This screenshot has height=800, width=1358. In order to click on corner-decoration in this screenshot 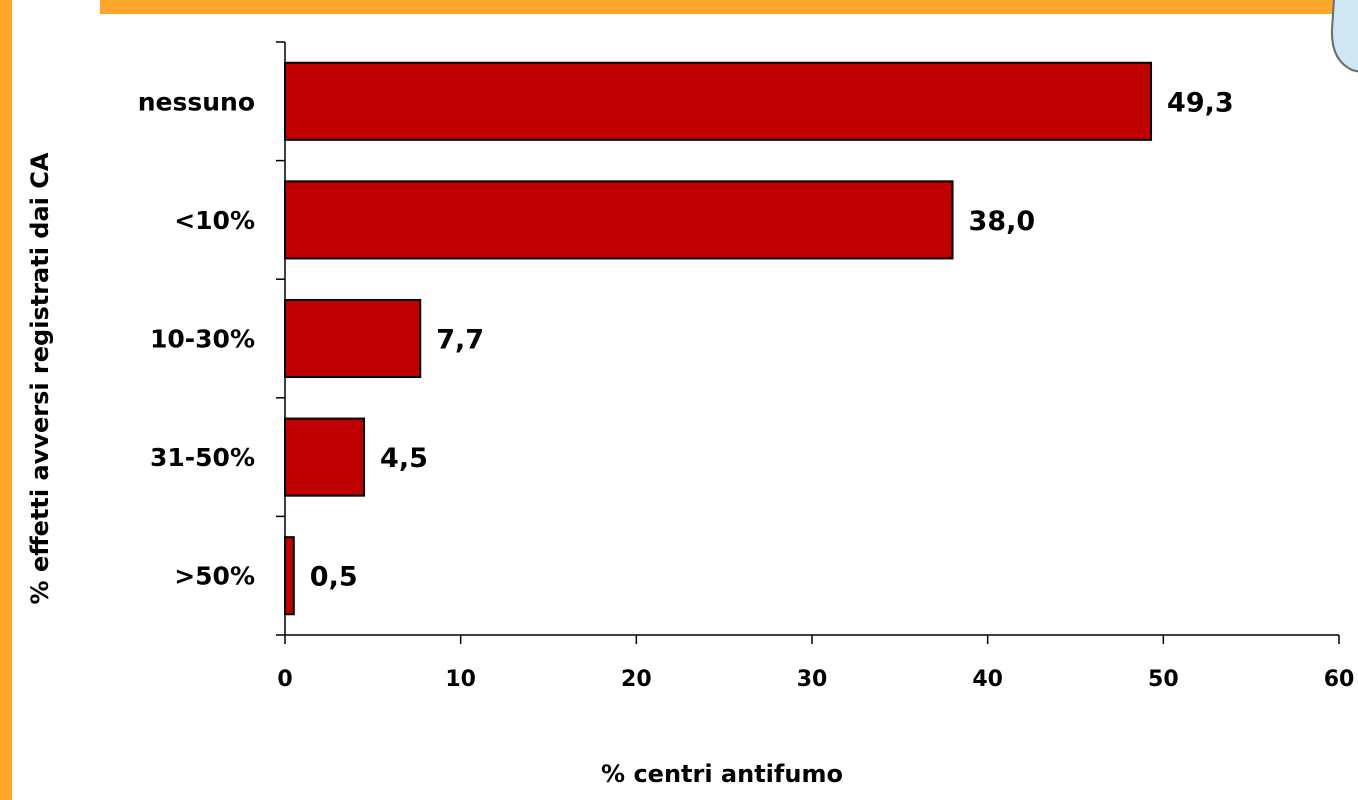, I will do `click(1343, 40)`.